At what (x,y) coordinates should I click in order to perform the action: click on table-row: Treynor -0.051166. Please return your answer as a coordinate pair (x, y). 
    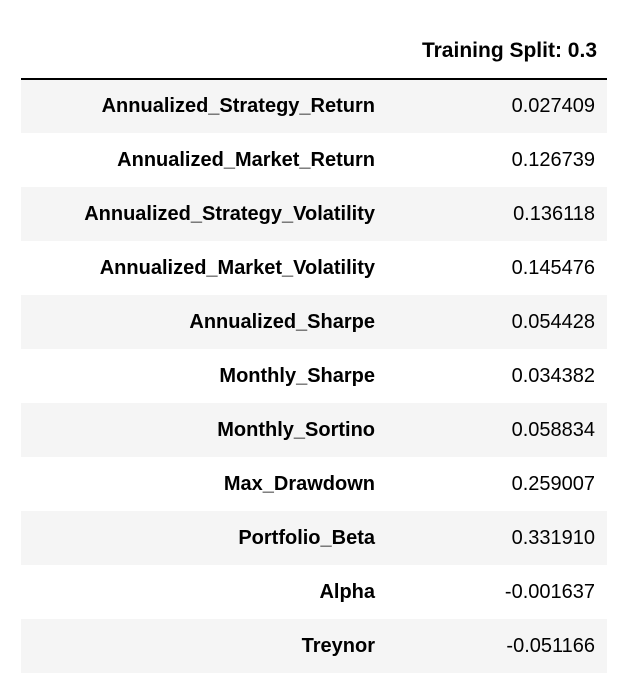
    Looking at the image, I should click on (314, 646).